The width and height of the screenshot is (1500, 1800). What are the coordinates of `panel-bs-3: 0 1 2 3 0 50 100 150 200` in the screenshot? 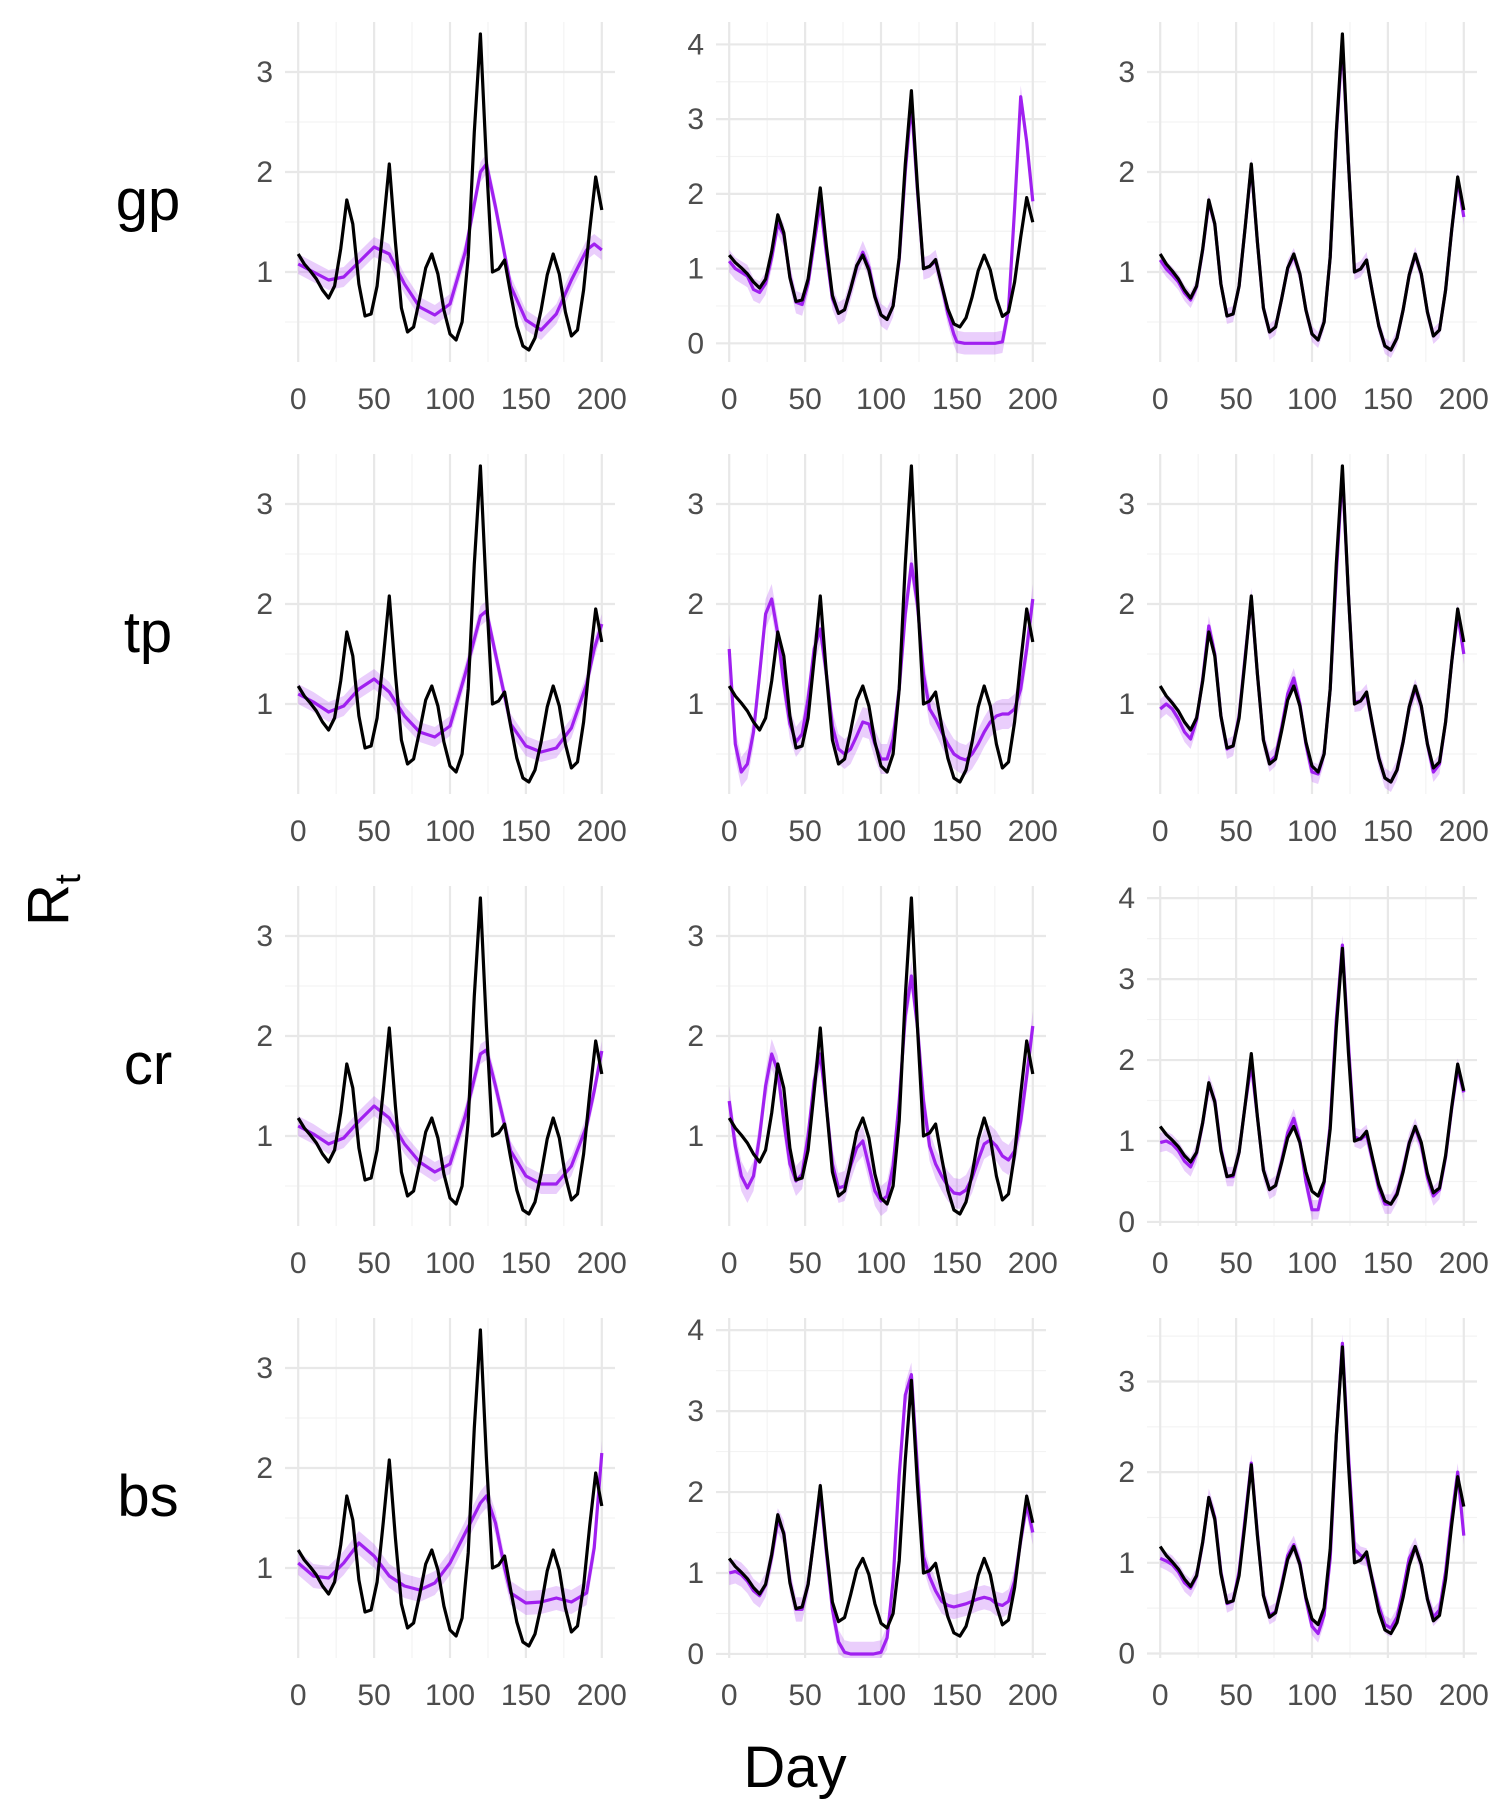 It's located at (1303, 1515).